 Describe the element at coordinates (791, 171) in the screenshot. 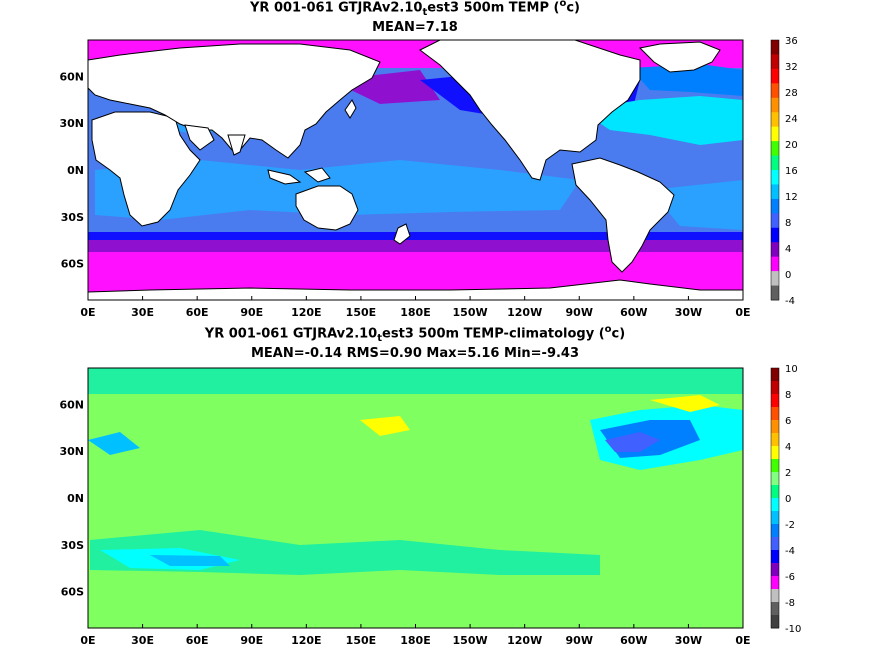

I see `colorbar-label: 16` at that location.